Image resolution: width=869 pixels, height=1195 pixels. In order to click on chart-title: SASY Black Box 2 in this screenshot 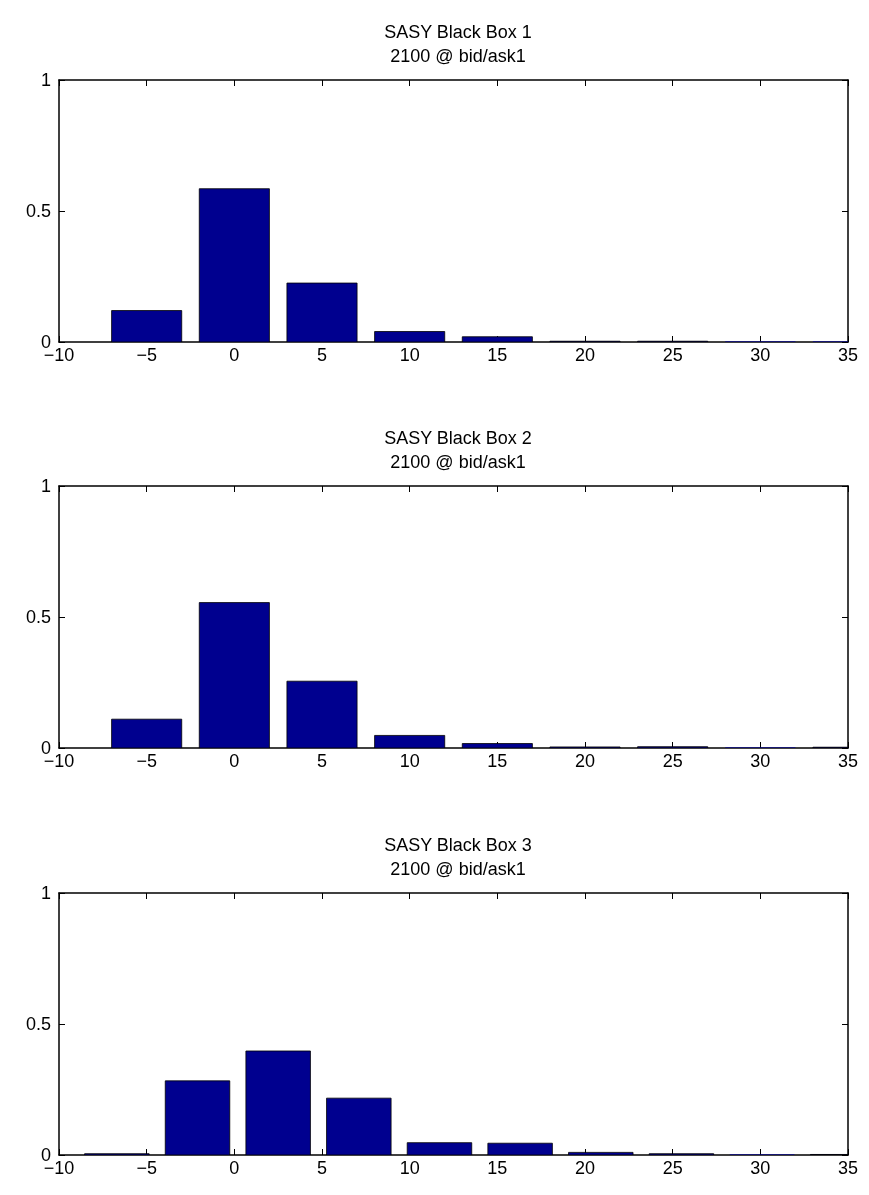, I will do `click(458, 438)`.